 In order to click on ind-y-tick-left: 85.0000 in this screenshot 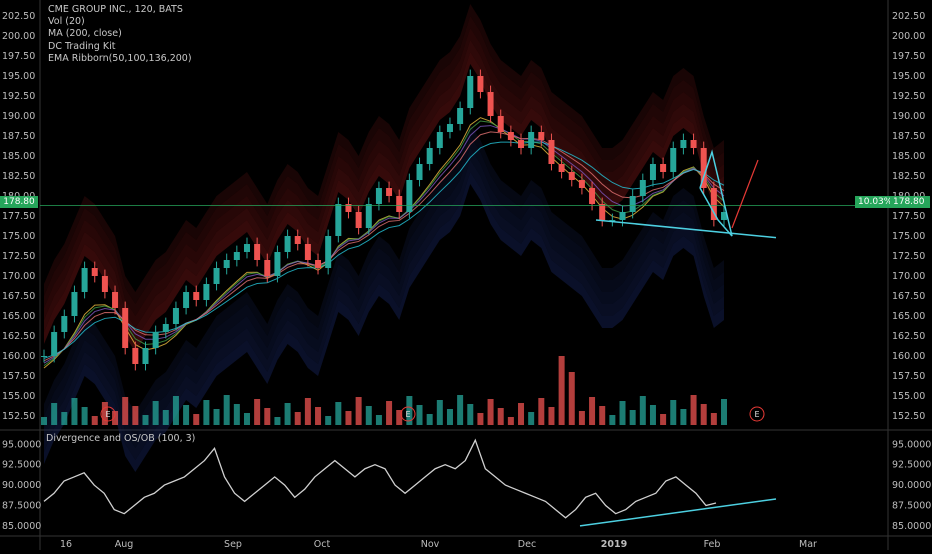, I will do `click(21, 526)`.